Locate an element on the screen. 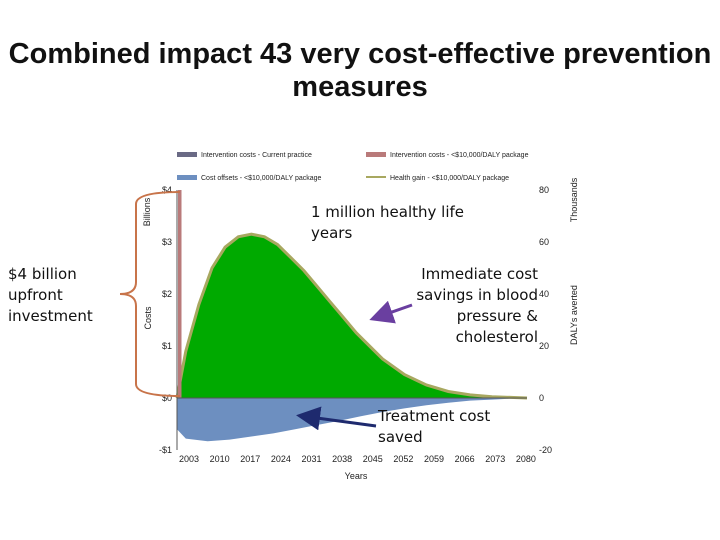 This screenshot has width=720, height=540. x-tick-label: 2045 is located at coordinates (373, 459).